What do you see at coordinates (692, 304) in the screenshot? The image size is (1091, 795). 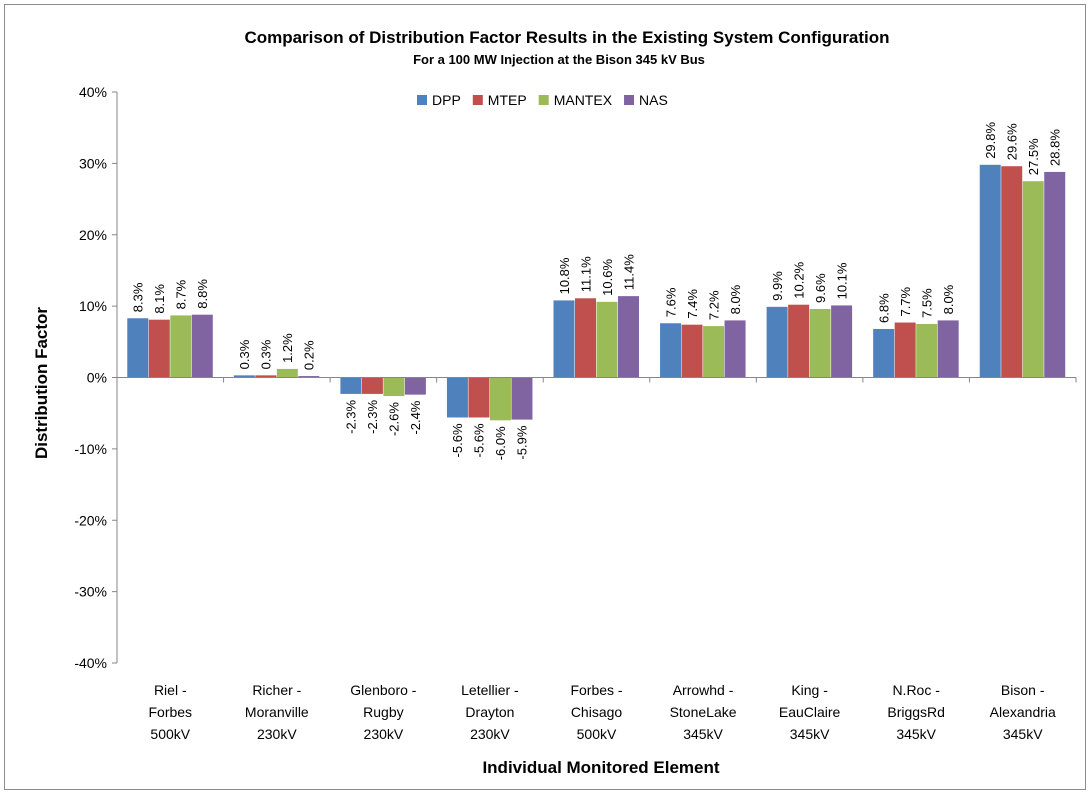 I see `data-label: 7.4%` at bounding box center [692, 304].